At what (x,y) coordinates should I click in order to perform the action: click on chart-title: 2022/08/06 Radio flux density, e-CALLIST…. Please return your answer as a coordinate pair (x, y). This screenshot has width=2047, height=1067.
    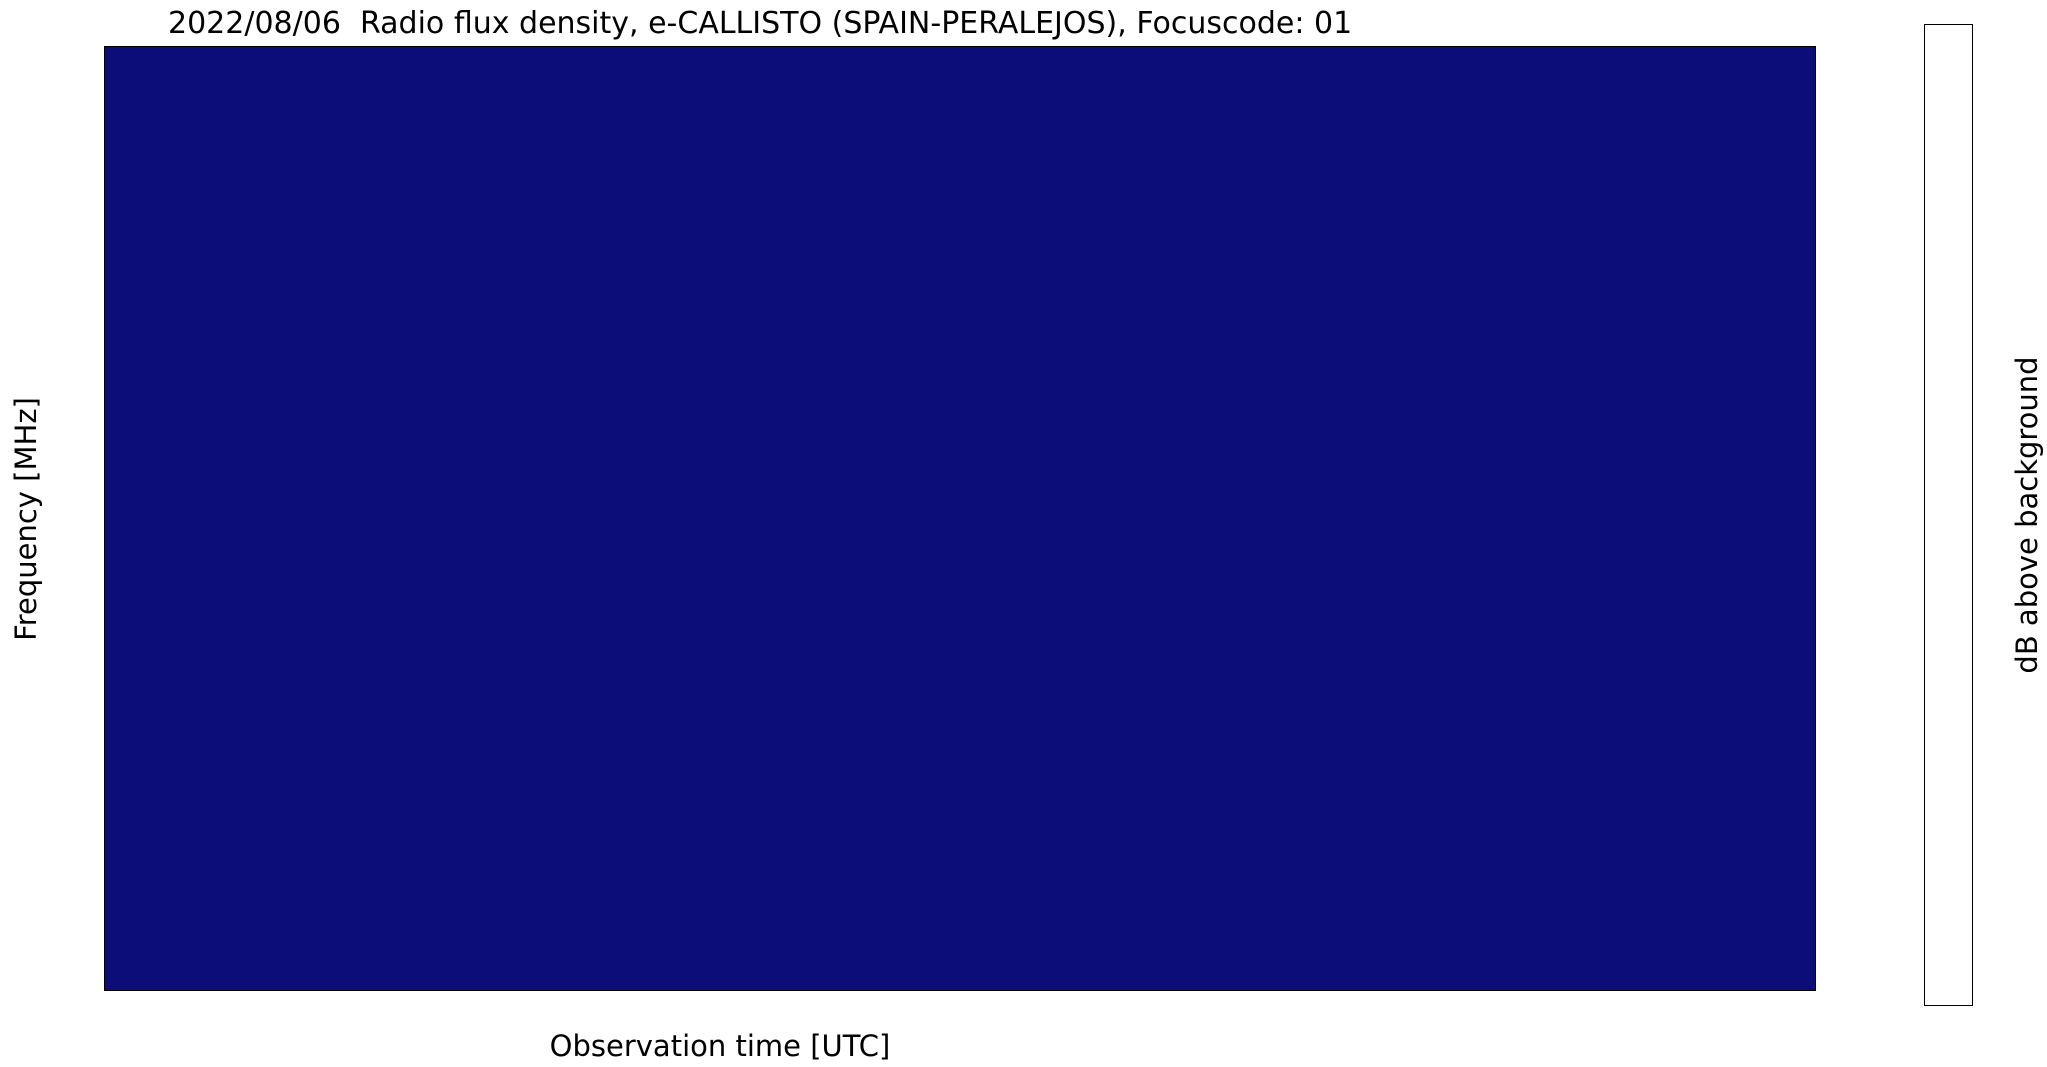
    Looking at the image, I should click on (760, 23).